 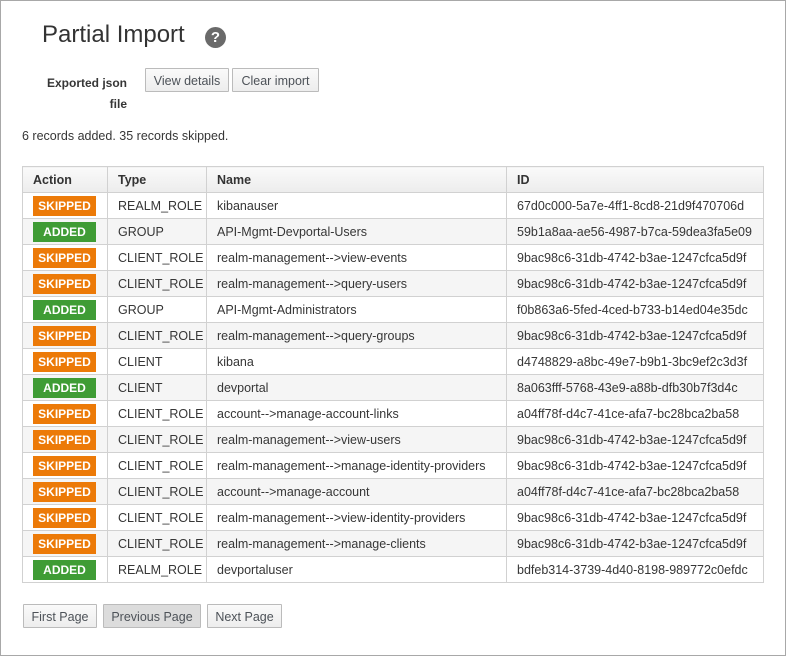 I want to click on help-icon: ?, so click(x=215, y=37).